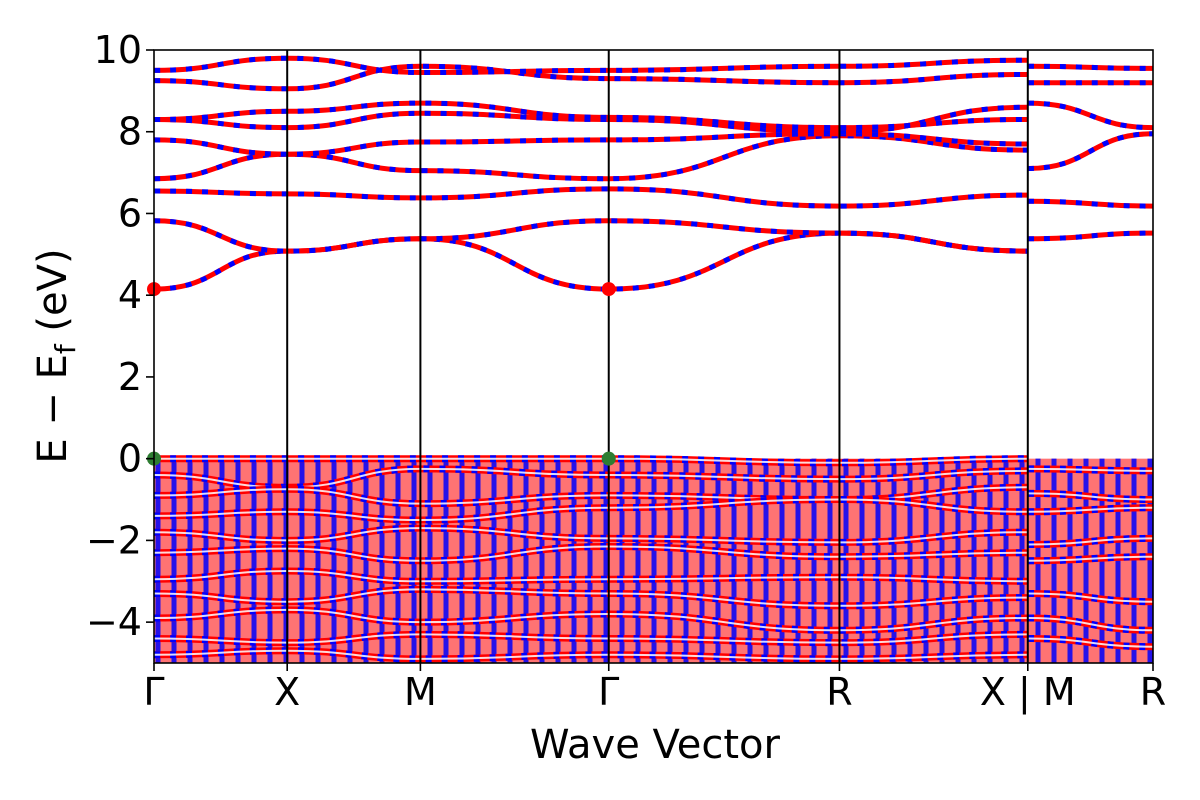  Describe the element at coordinates (608, 289) in the screenshot. I see `cbm-marker` at that location.